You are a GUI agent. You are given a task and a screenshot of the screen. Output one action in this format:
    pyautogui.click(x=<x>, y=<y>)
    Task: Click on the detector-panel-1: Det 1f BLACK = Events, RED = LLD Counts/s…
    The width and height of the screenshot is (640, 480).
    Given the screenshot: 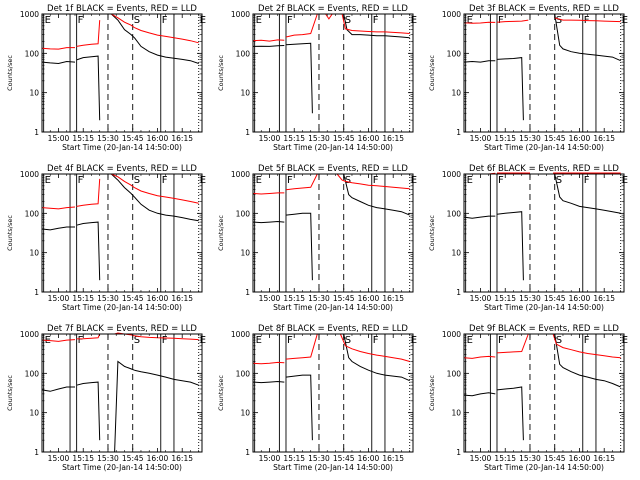 What is the action you would take?
    pyautogui.click(x=106, y=78)
    